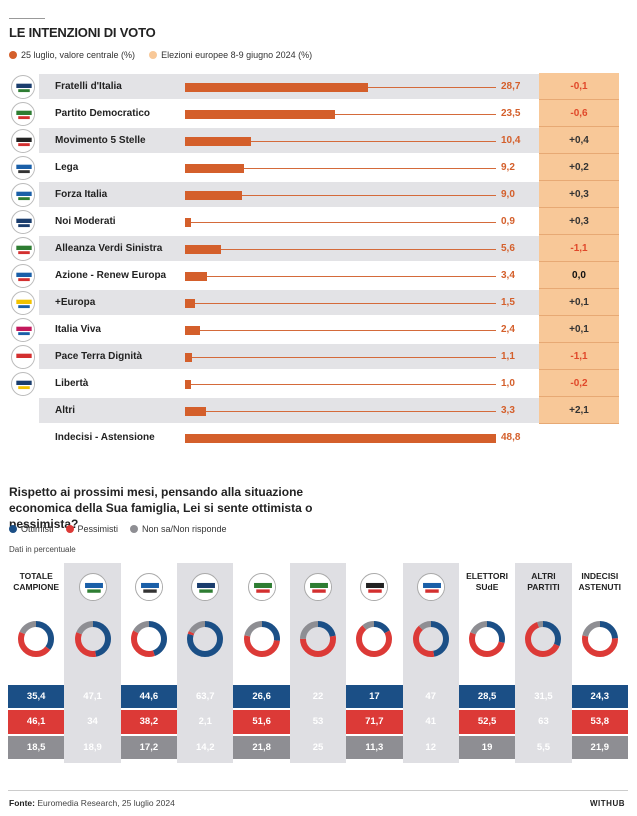 Image resolution: width=637 pixels, height=816 pixels. Describe the element at coordinates (374, 747) in the screenshot. I see `nonsa-value: 11,3` at that location.